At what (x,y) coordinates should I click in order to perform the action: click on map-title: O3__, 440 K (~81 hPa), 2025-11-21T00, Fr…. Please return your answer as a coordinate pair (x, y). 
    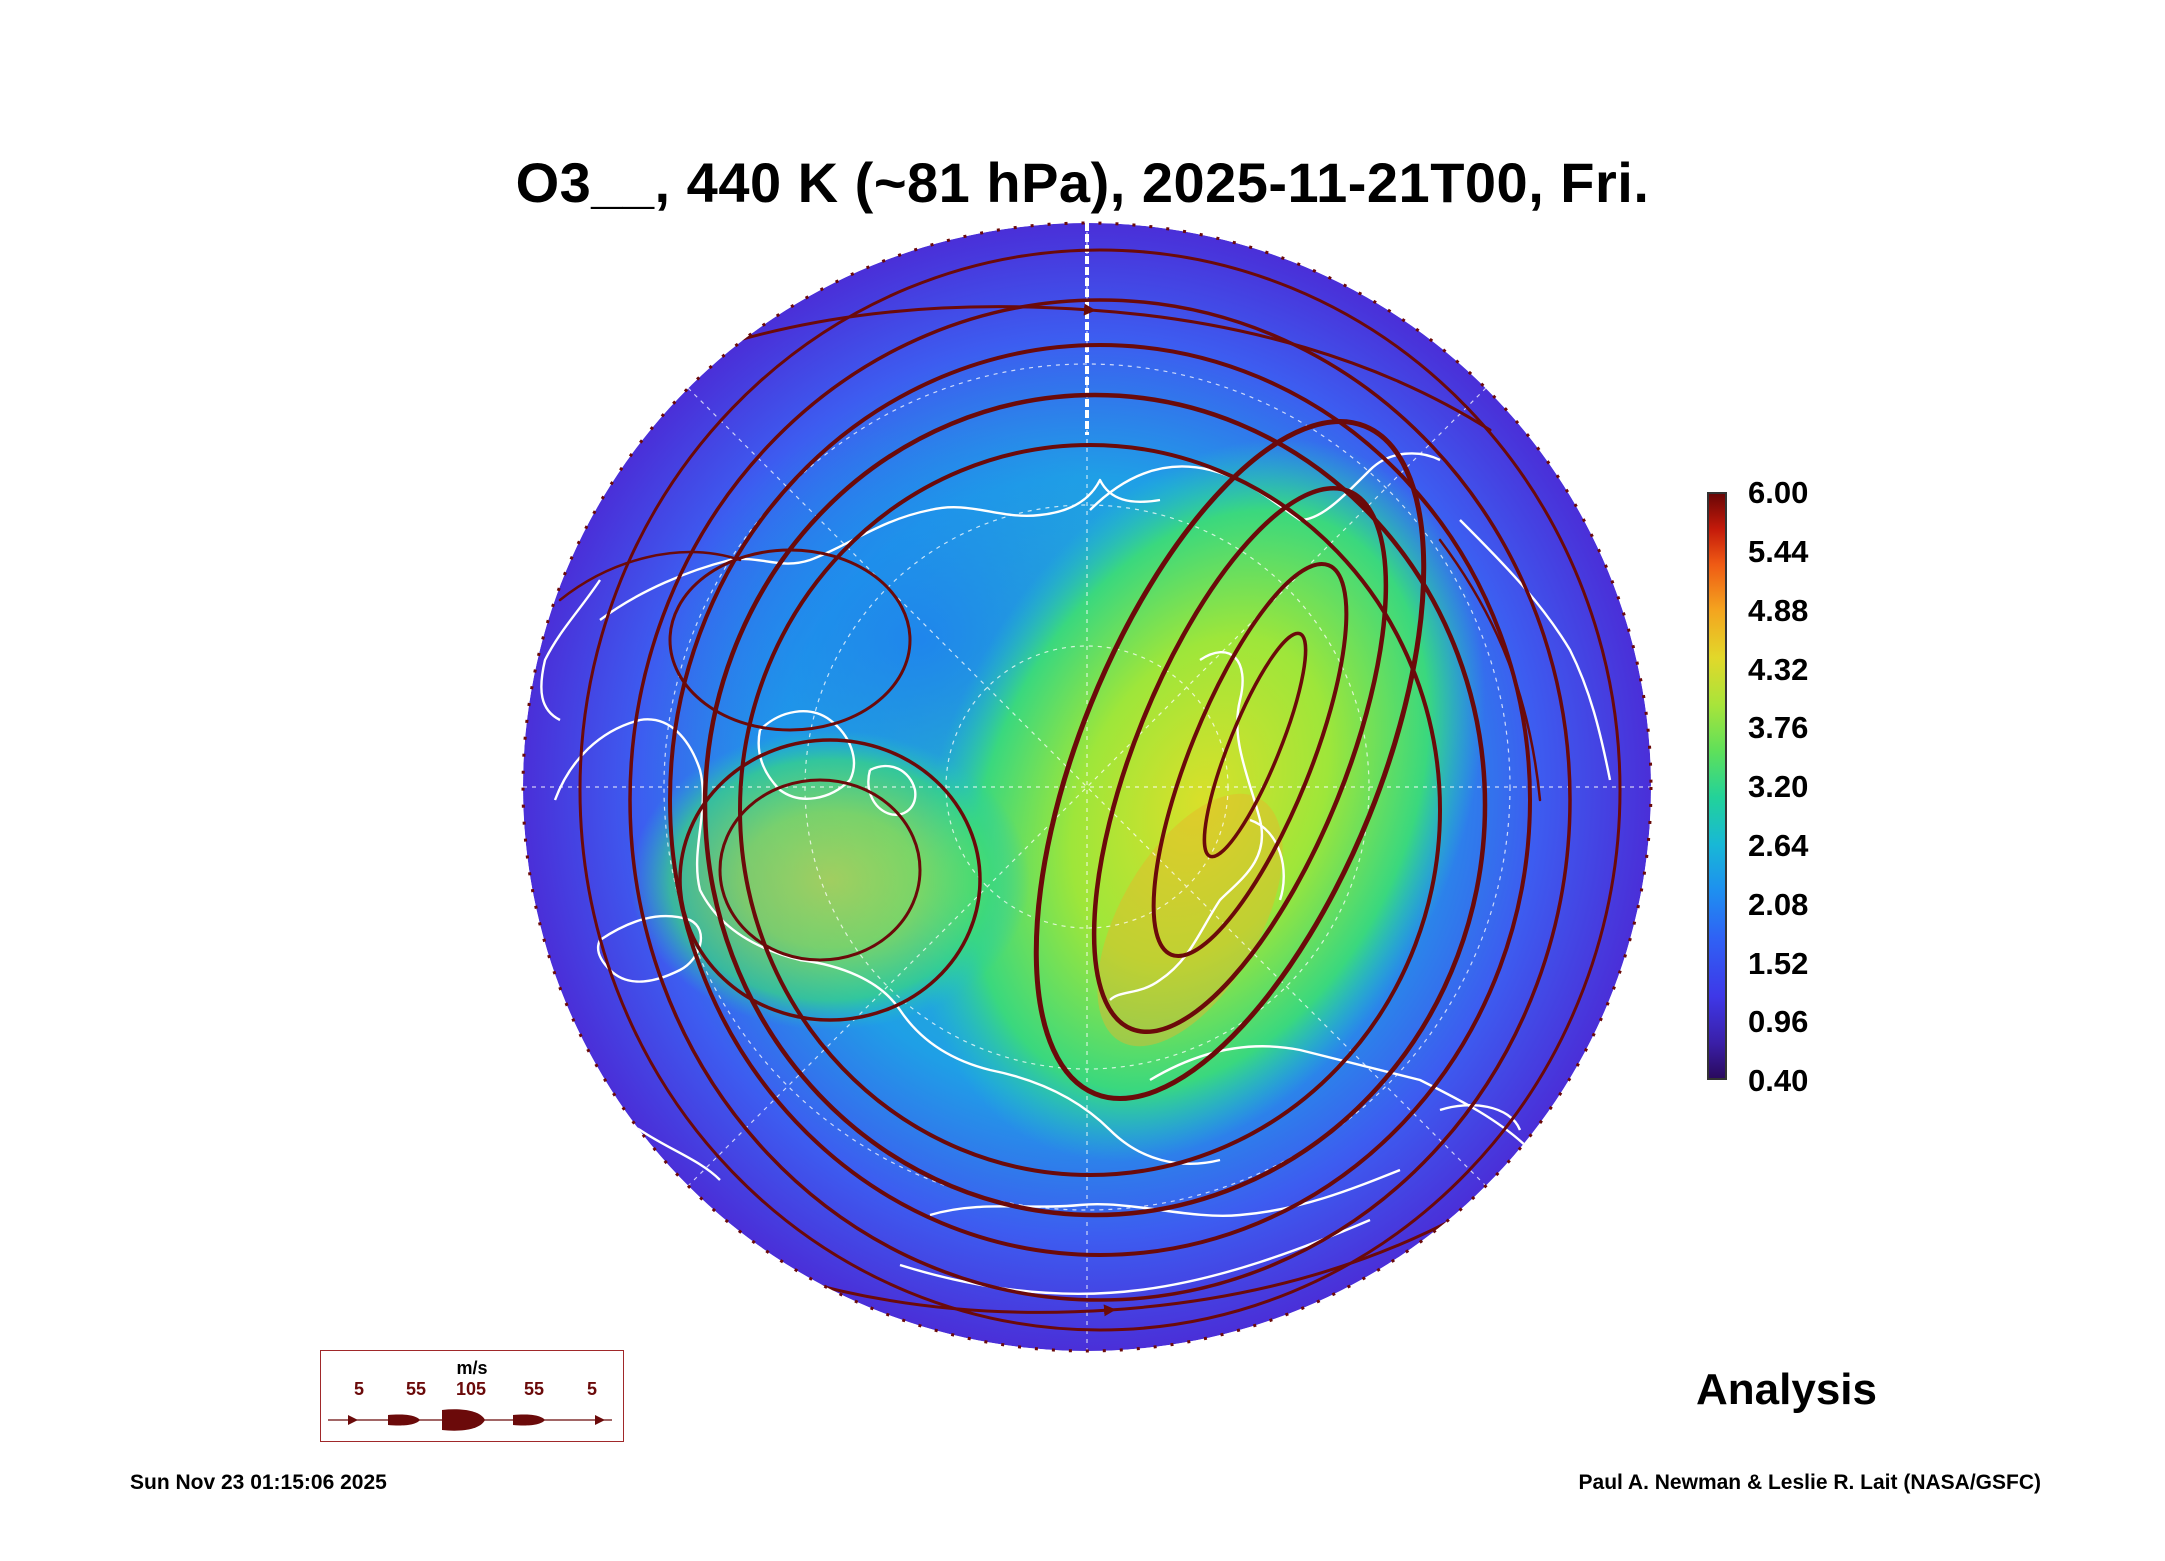
    Looking at the image, I should click on (1082, 182).